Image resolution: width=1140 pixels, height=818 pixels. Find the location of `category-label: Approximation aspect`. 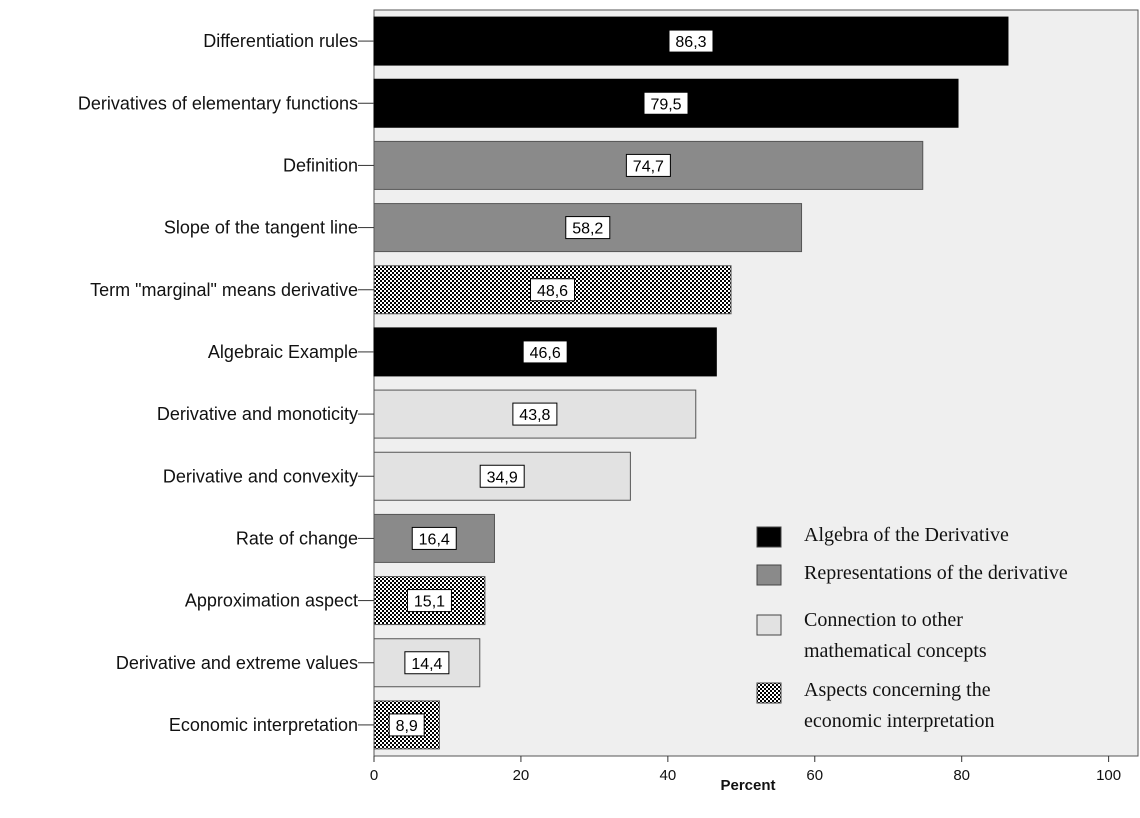

category-label: Approximation aspect is located at coordinates (271, 601).